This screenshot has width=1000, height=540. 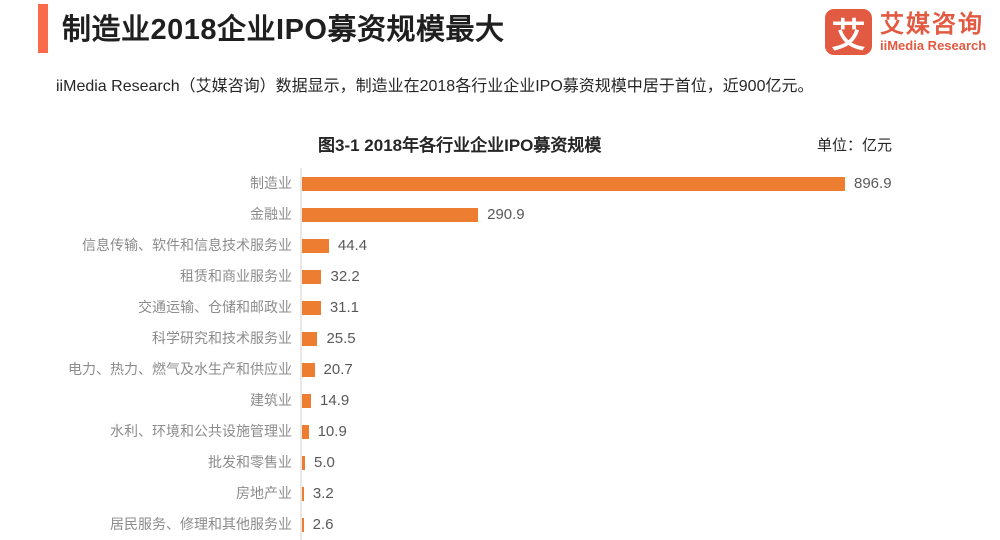 I want to click on bar-area: 10.9, so click(x=650, y=431).